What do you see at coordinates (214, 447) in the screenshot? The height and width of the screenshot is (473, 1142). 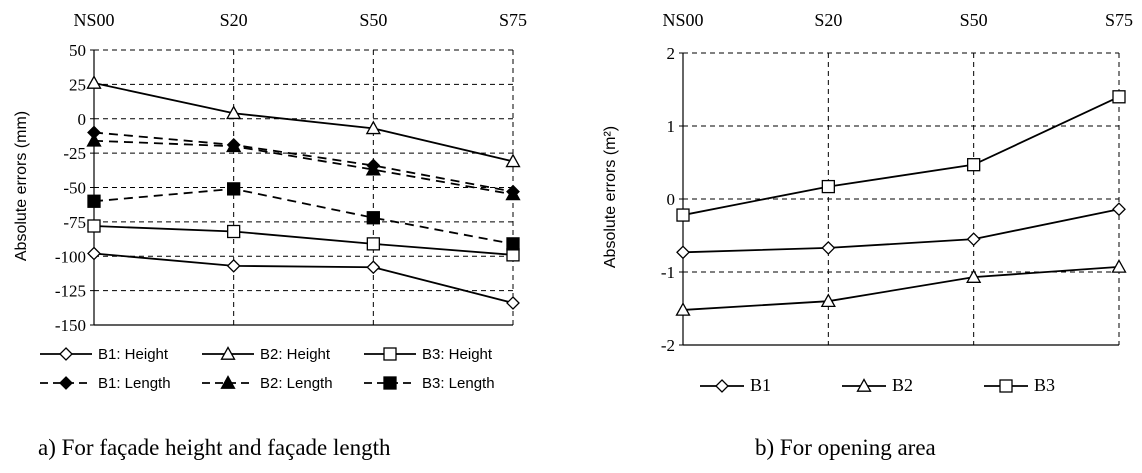 I see `chart-a-caption: a) For façade height and façade length` at bounding box center [214, 447].